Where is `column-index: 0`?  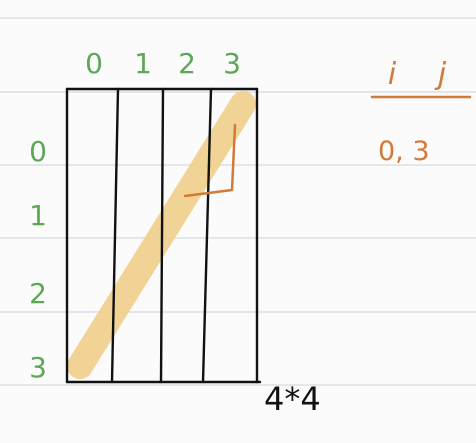 column-index: 0 is located at coordinates (94, 63).